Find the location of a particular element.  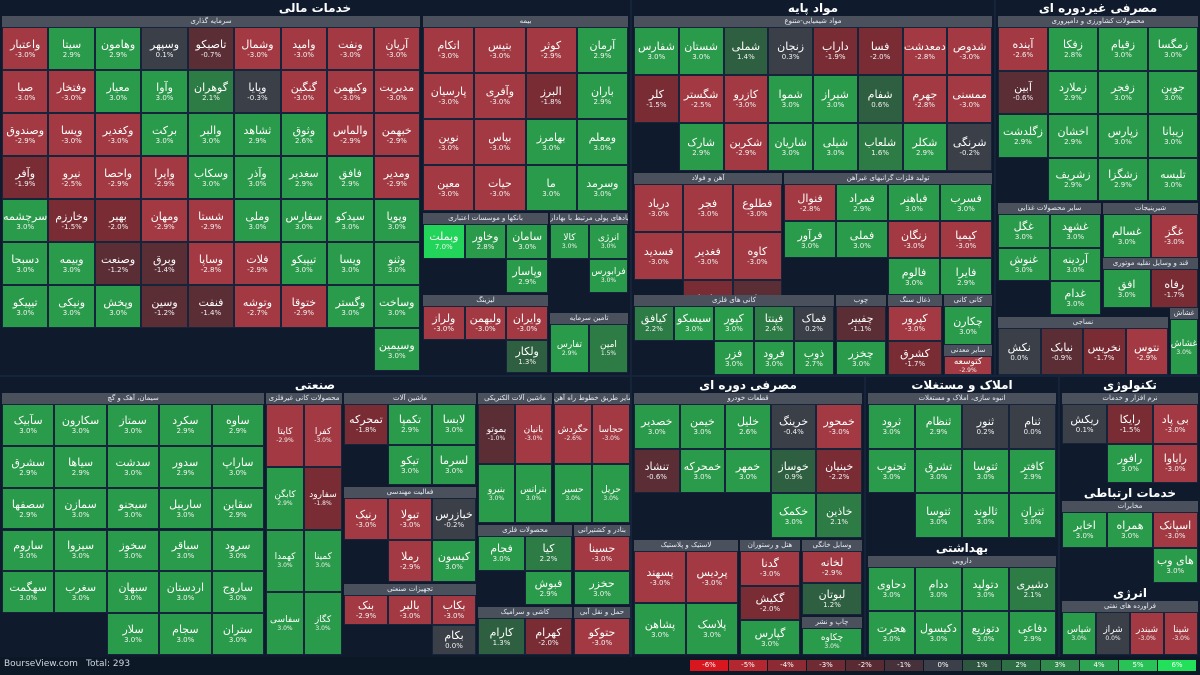

stock-tile: آینده -2.6% is located at coordinates (1023, 49).